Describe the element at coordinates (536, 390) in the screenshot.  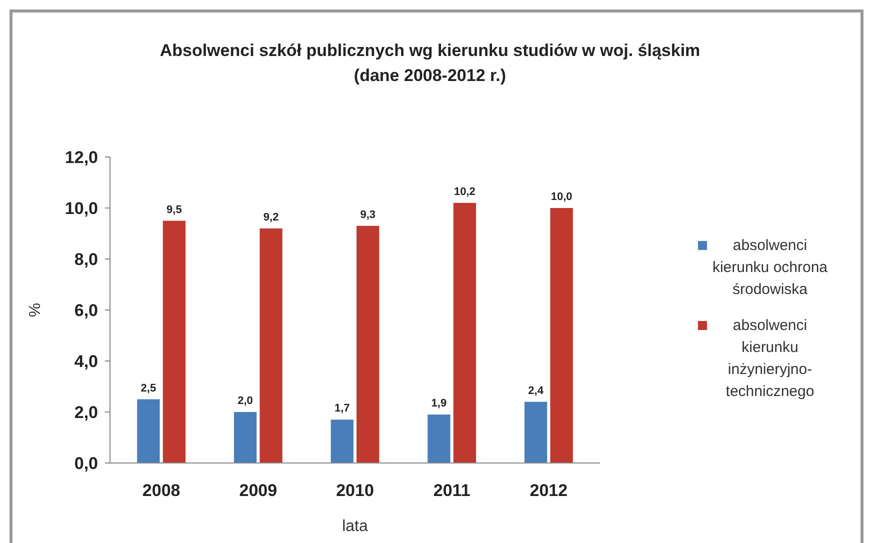
I see `data-label: 2,4` at that location.